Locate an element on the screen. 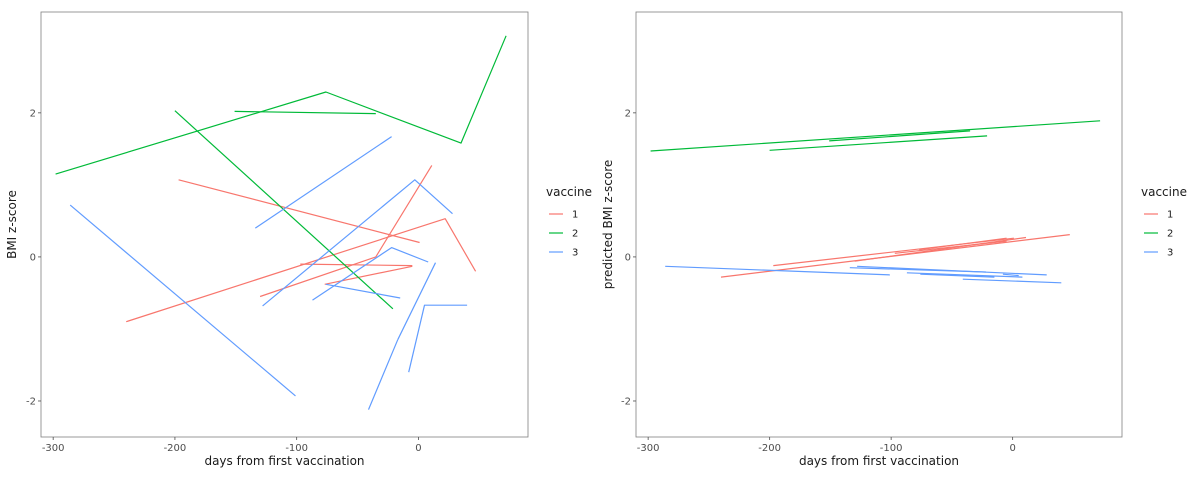  panel-1-x-tick-label: -100 is located at coordinates (296, 448).